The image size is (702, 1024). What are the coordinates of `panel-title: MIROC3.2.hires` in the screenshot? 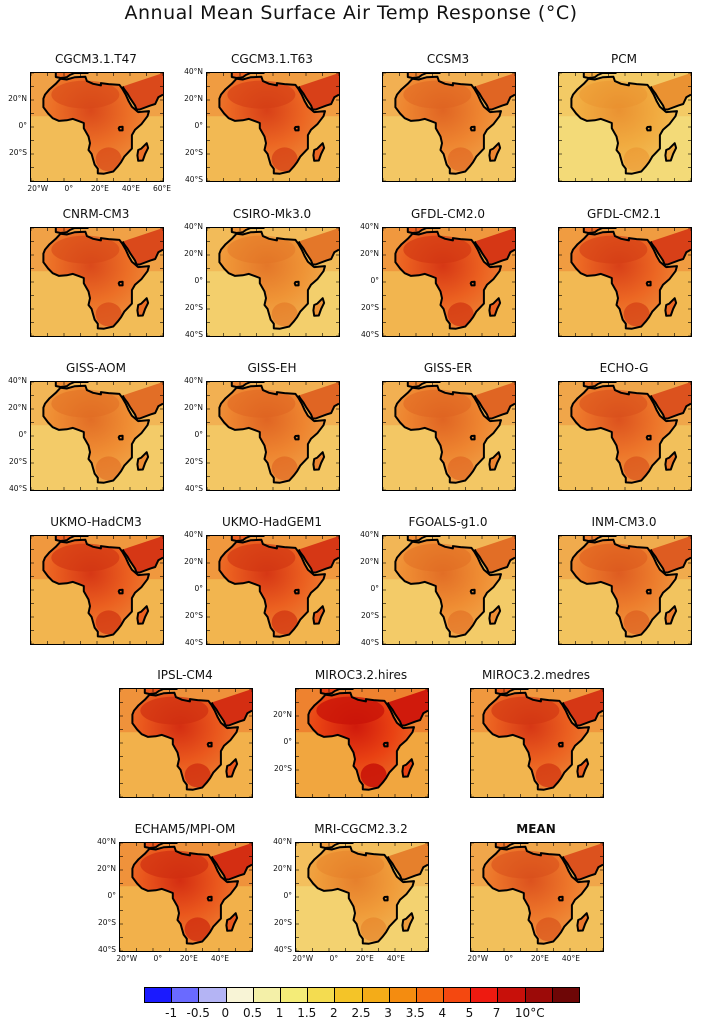 It's located at (361, 675).